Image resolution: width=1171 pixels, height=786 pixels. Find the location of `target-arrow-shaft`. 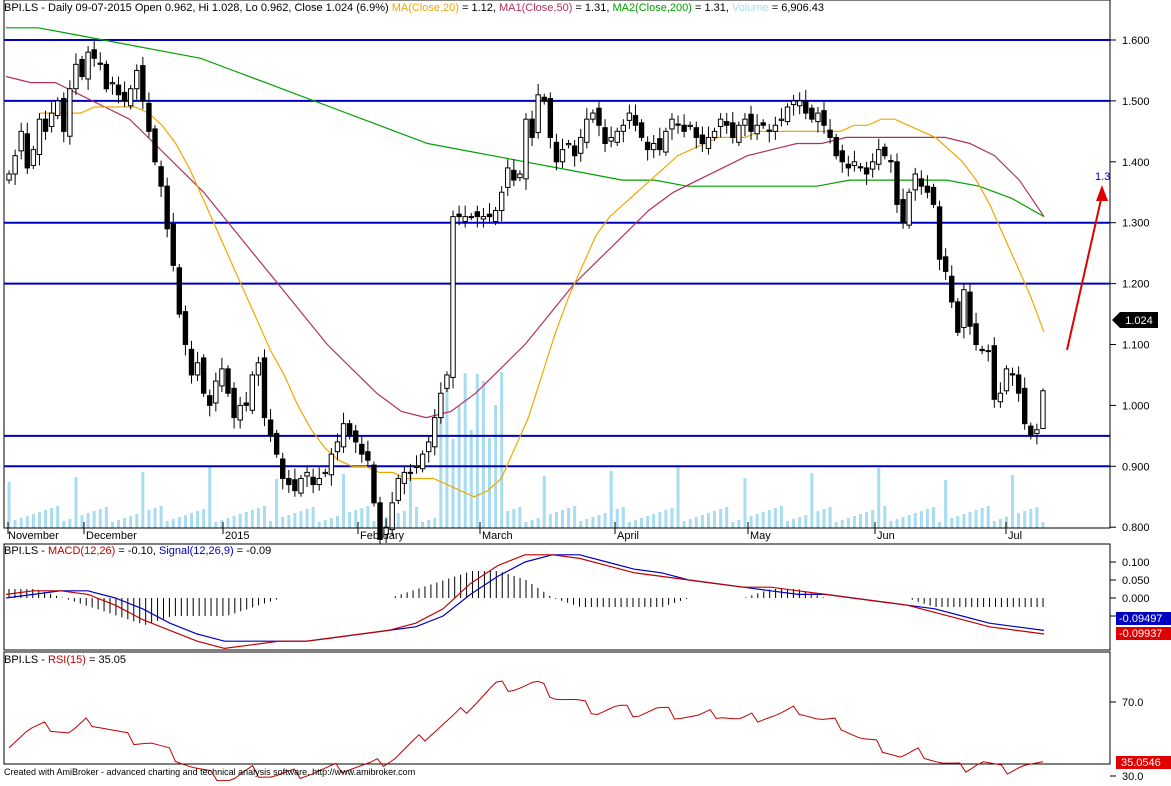

target-arrow-shaft is located at coordinates (1084, 272).